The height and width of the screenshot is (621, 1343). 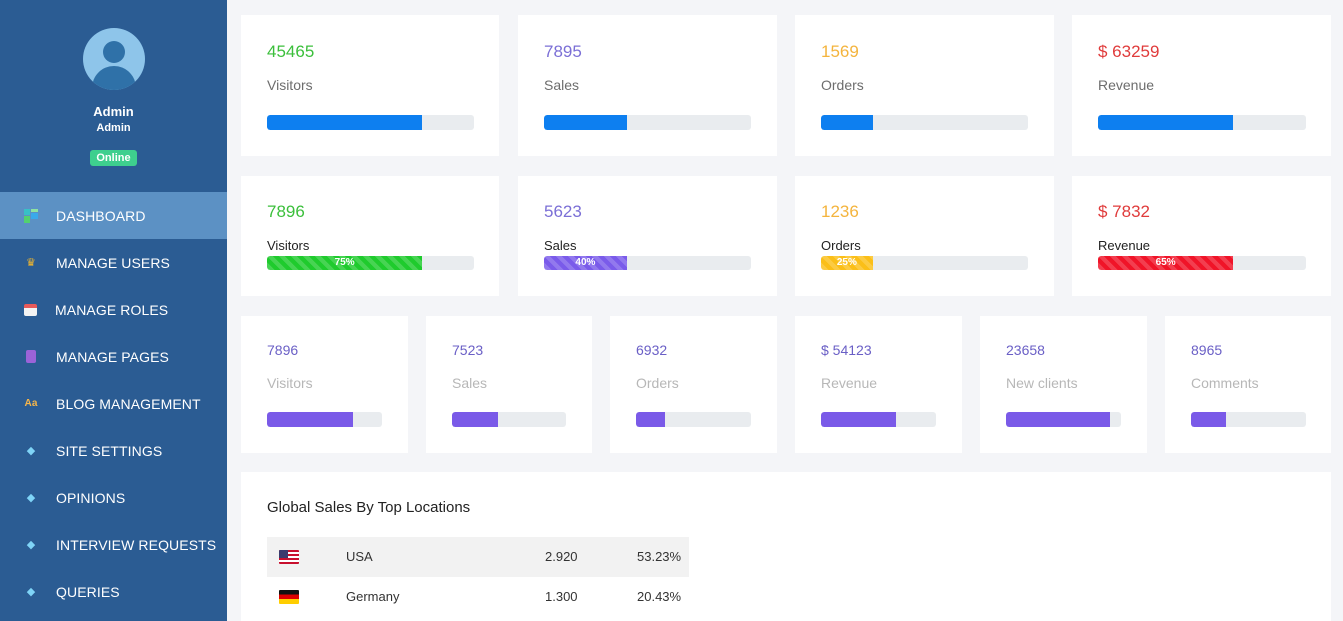 I want to click on progress-bar: 65%, so click(x=1202, y=263).